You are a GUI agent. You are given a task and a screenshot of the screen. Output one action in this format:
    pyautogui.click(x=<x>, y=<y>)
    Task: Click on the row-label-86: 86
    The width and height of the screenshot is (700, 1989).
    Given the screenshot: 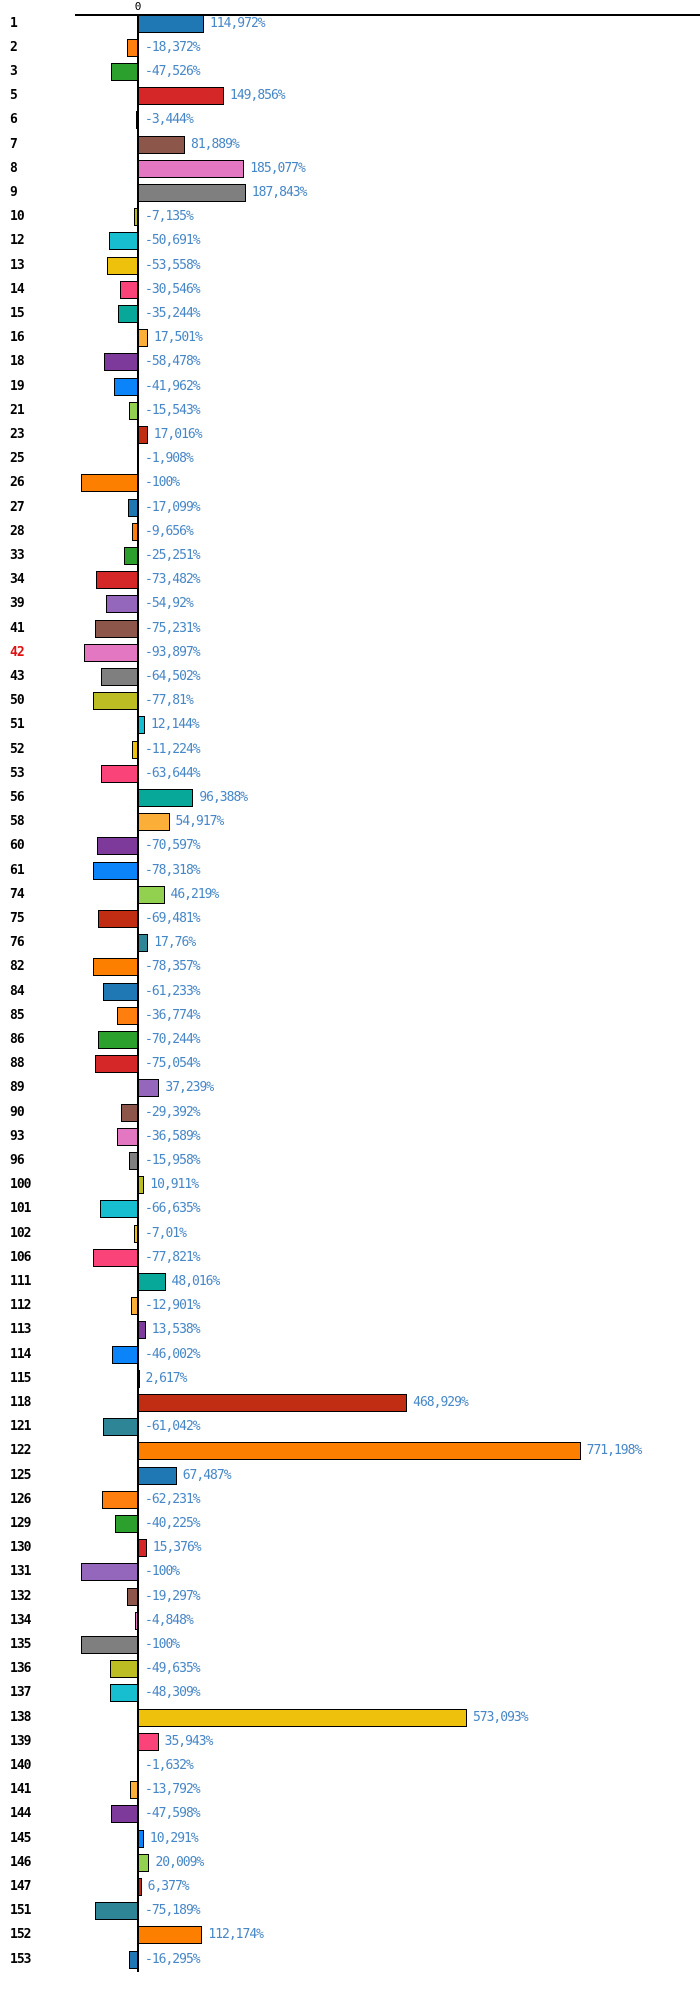 What is the action you would take?
    pyautogui.click(x=17, y=1039)
    